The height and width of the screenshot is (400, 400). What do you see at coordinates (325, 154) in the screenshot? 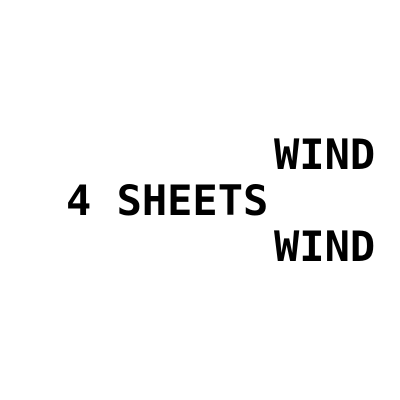
I see `top-word: WIND` at bounding box center [325, 154].